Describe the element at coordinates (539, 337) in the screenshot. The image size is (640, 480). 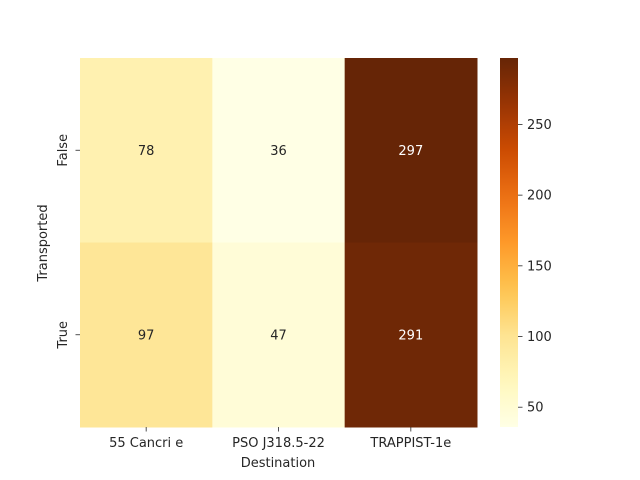
I see `colorbar-tick-label: 100` at that location.